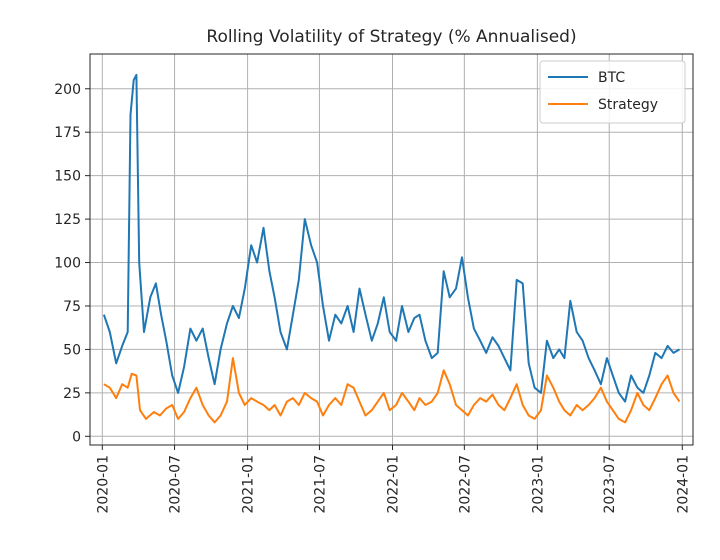 Image resolution: width=720 pixels, height=560 pixels. I want to click on y-tick-label: 125, so click(67, 220).